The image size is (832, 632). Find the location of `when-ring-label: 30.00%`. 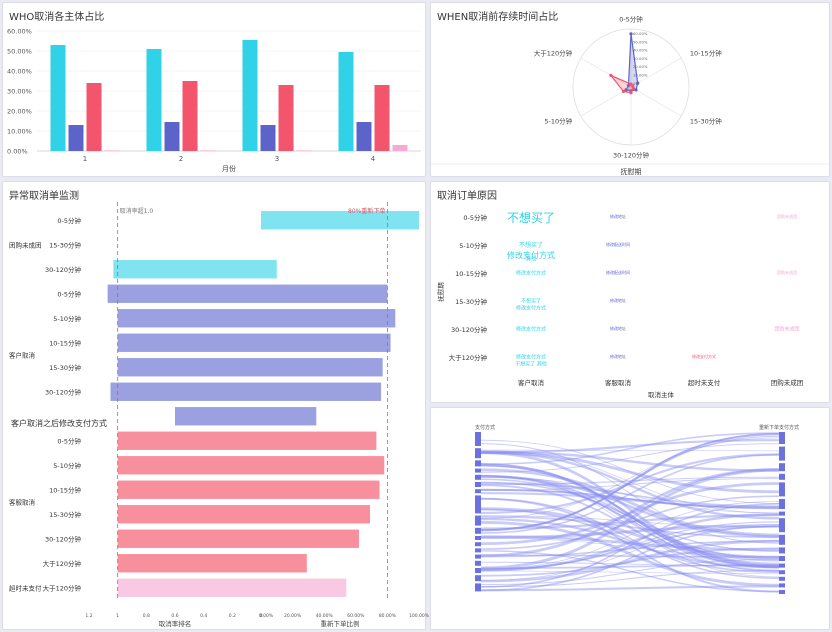

when-ring-label: 30.00% is located at coordinates (640, 58).